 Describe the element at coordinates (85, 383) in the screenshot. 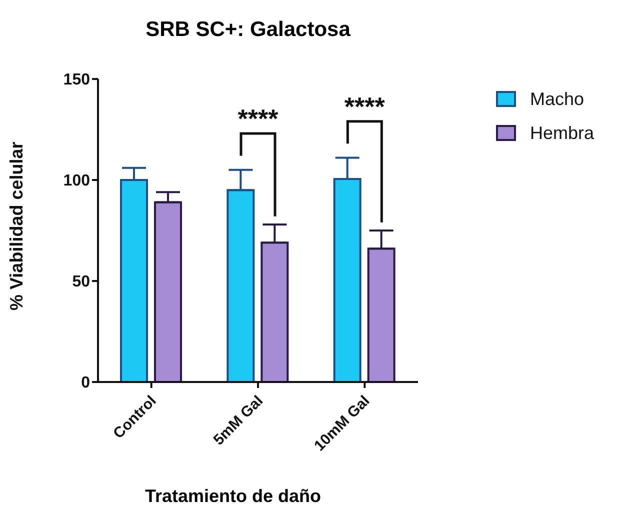

I see `y-tick-label: 0` at that location.